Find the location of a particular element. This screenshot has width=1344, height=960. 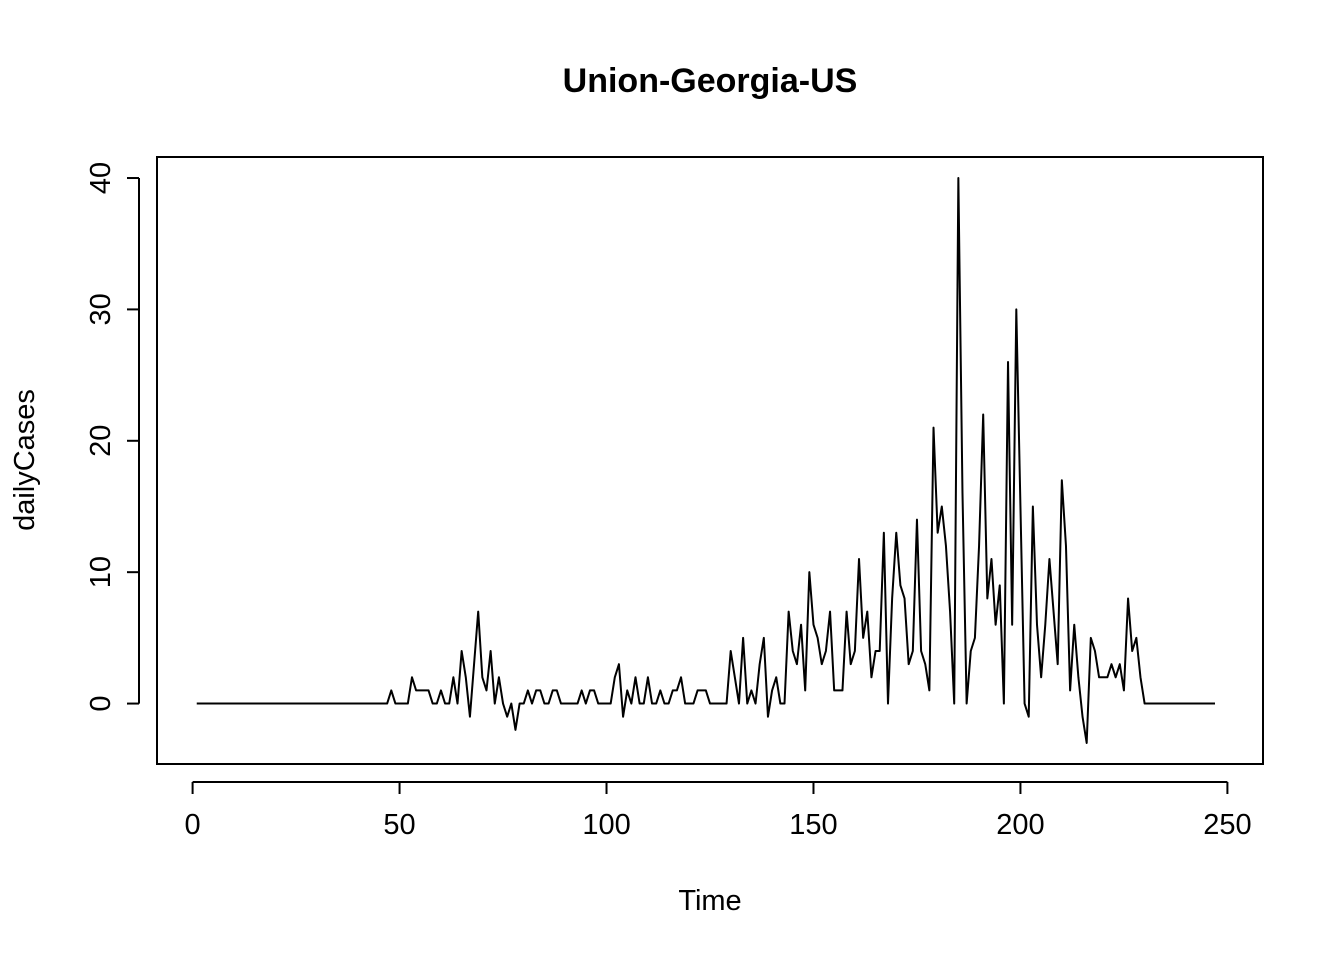

y-tick-label: 0 is located at coordinates (101, 703).